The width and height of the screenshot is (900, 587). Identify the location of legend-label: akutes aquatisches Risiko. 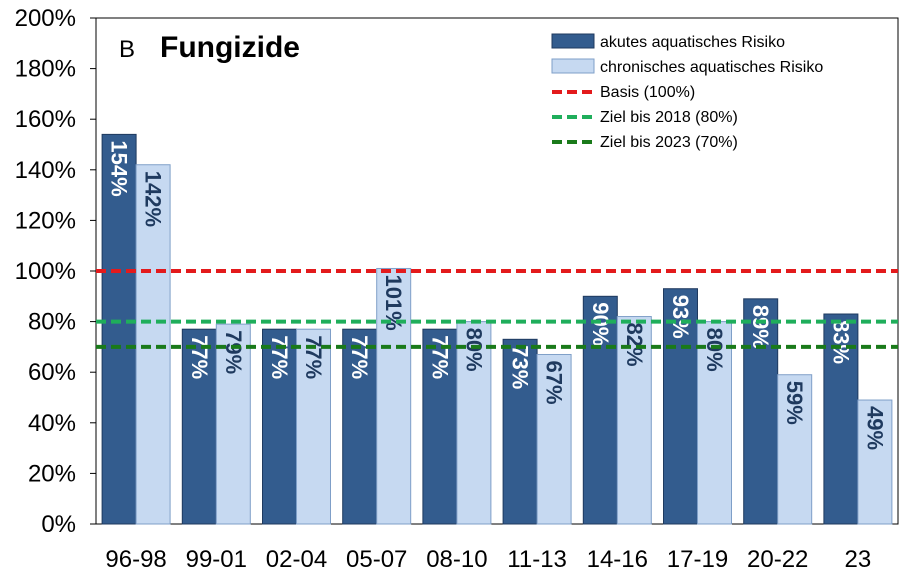
(692, 42).